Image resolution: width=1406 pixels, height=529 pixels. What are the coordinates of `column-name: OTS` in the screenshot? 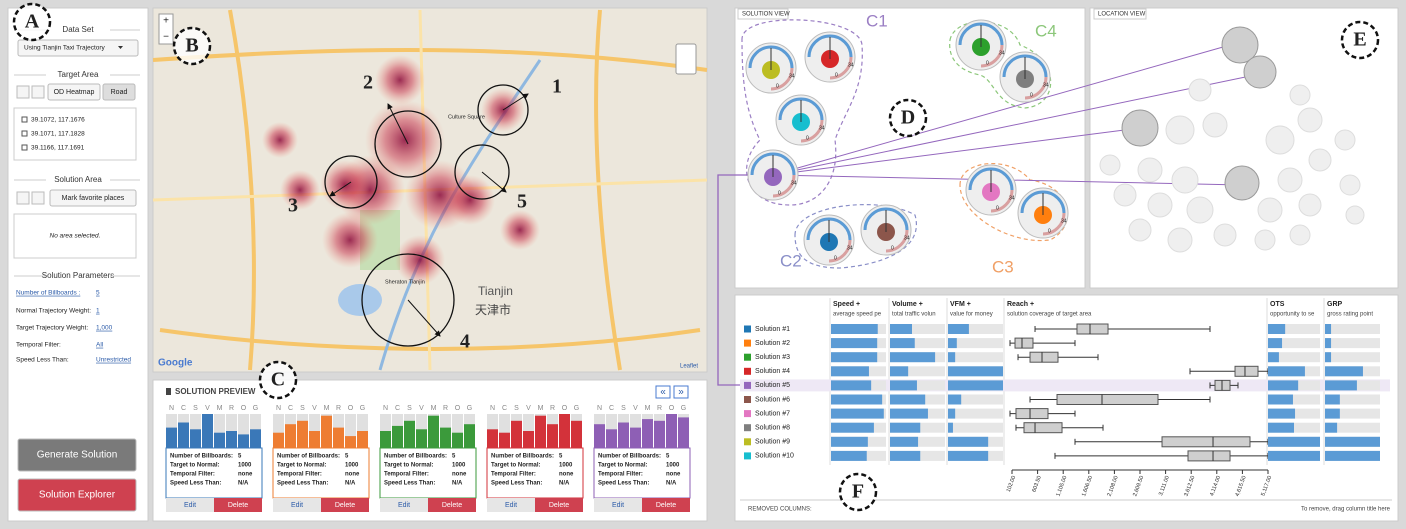 It's located at (1277, 304).